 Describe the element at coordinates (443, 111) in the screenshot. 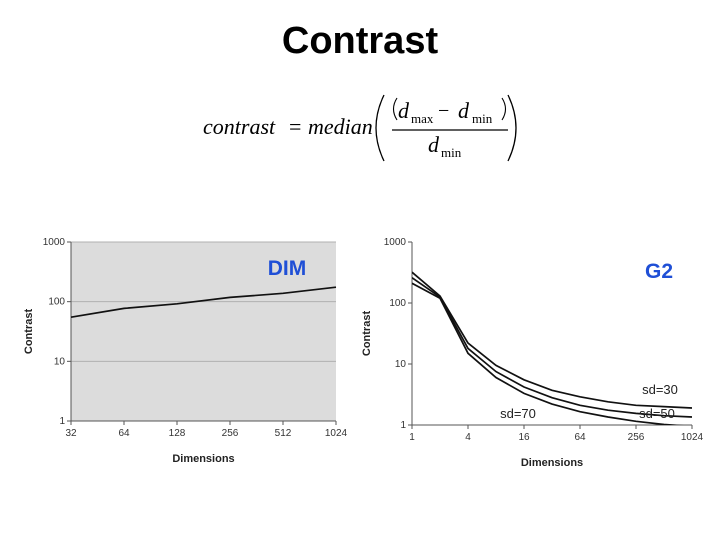

I see `formula-minus: −` at that location.